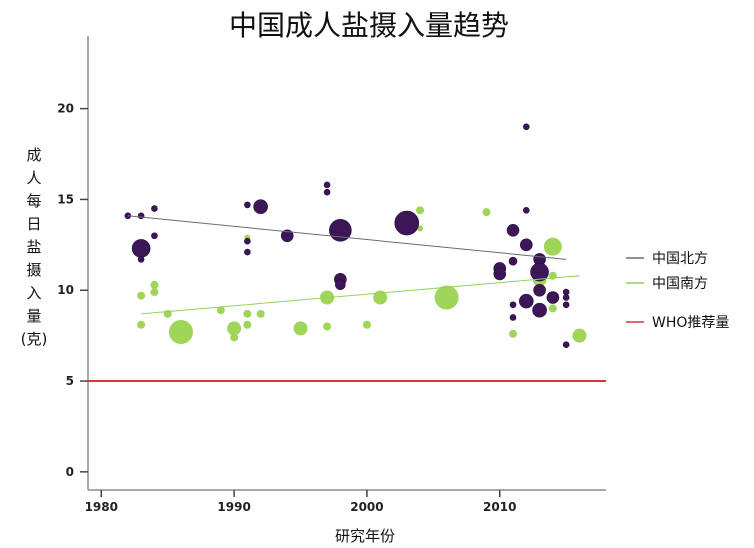  I want to click on north-trend-line, so click(347, 237).